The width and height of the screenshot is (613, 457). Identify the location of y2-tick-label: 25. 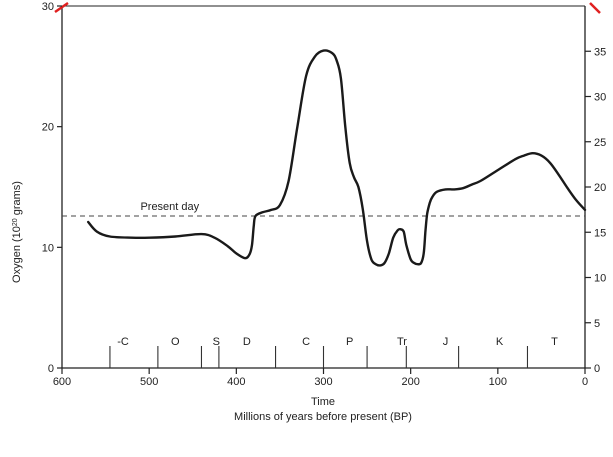
(600, 143).